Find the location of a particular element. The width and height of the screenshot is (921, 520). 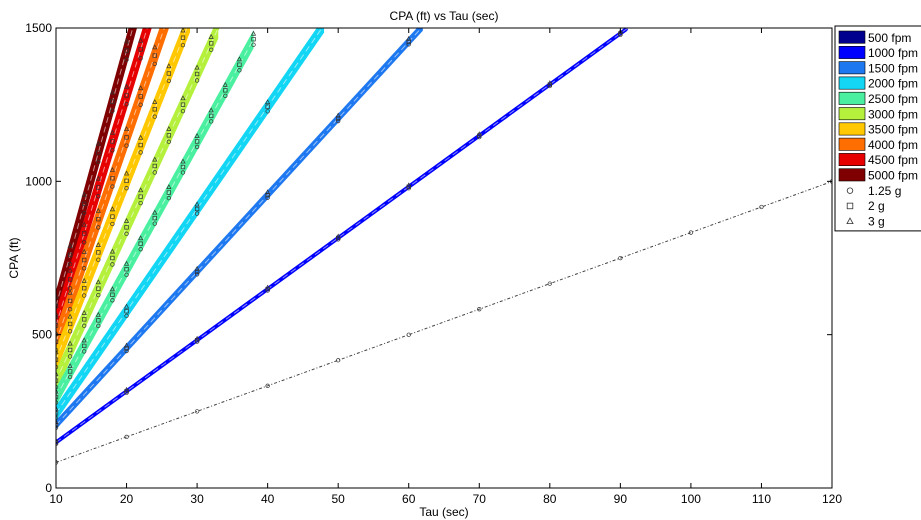

series-4500-fpm is located at coordinates (104, 184).